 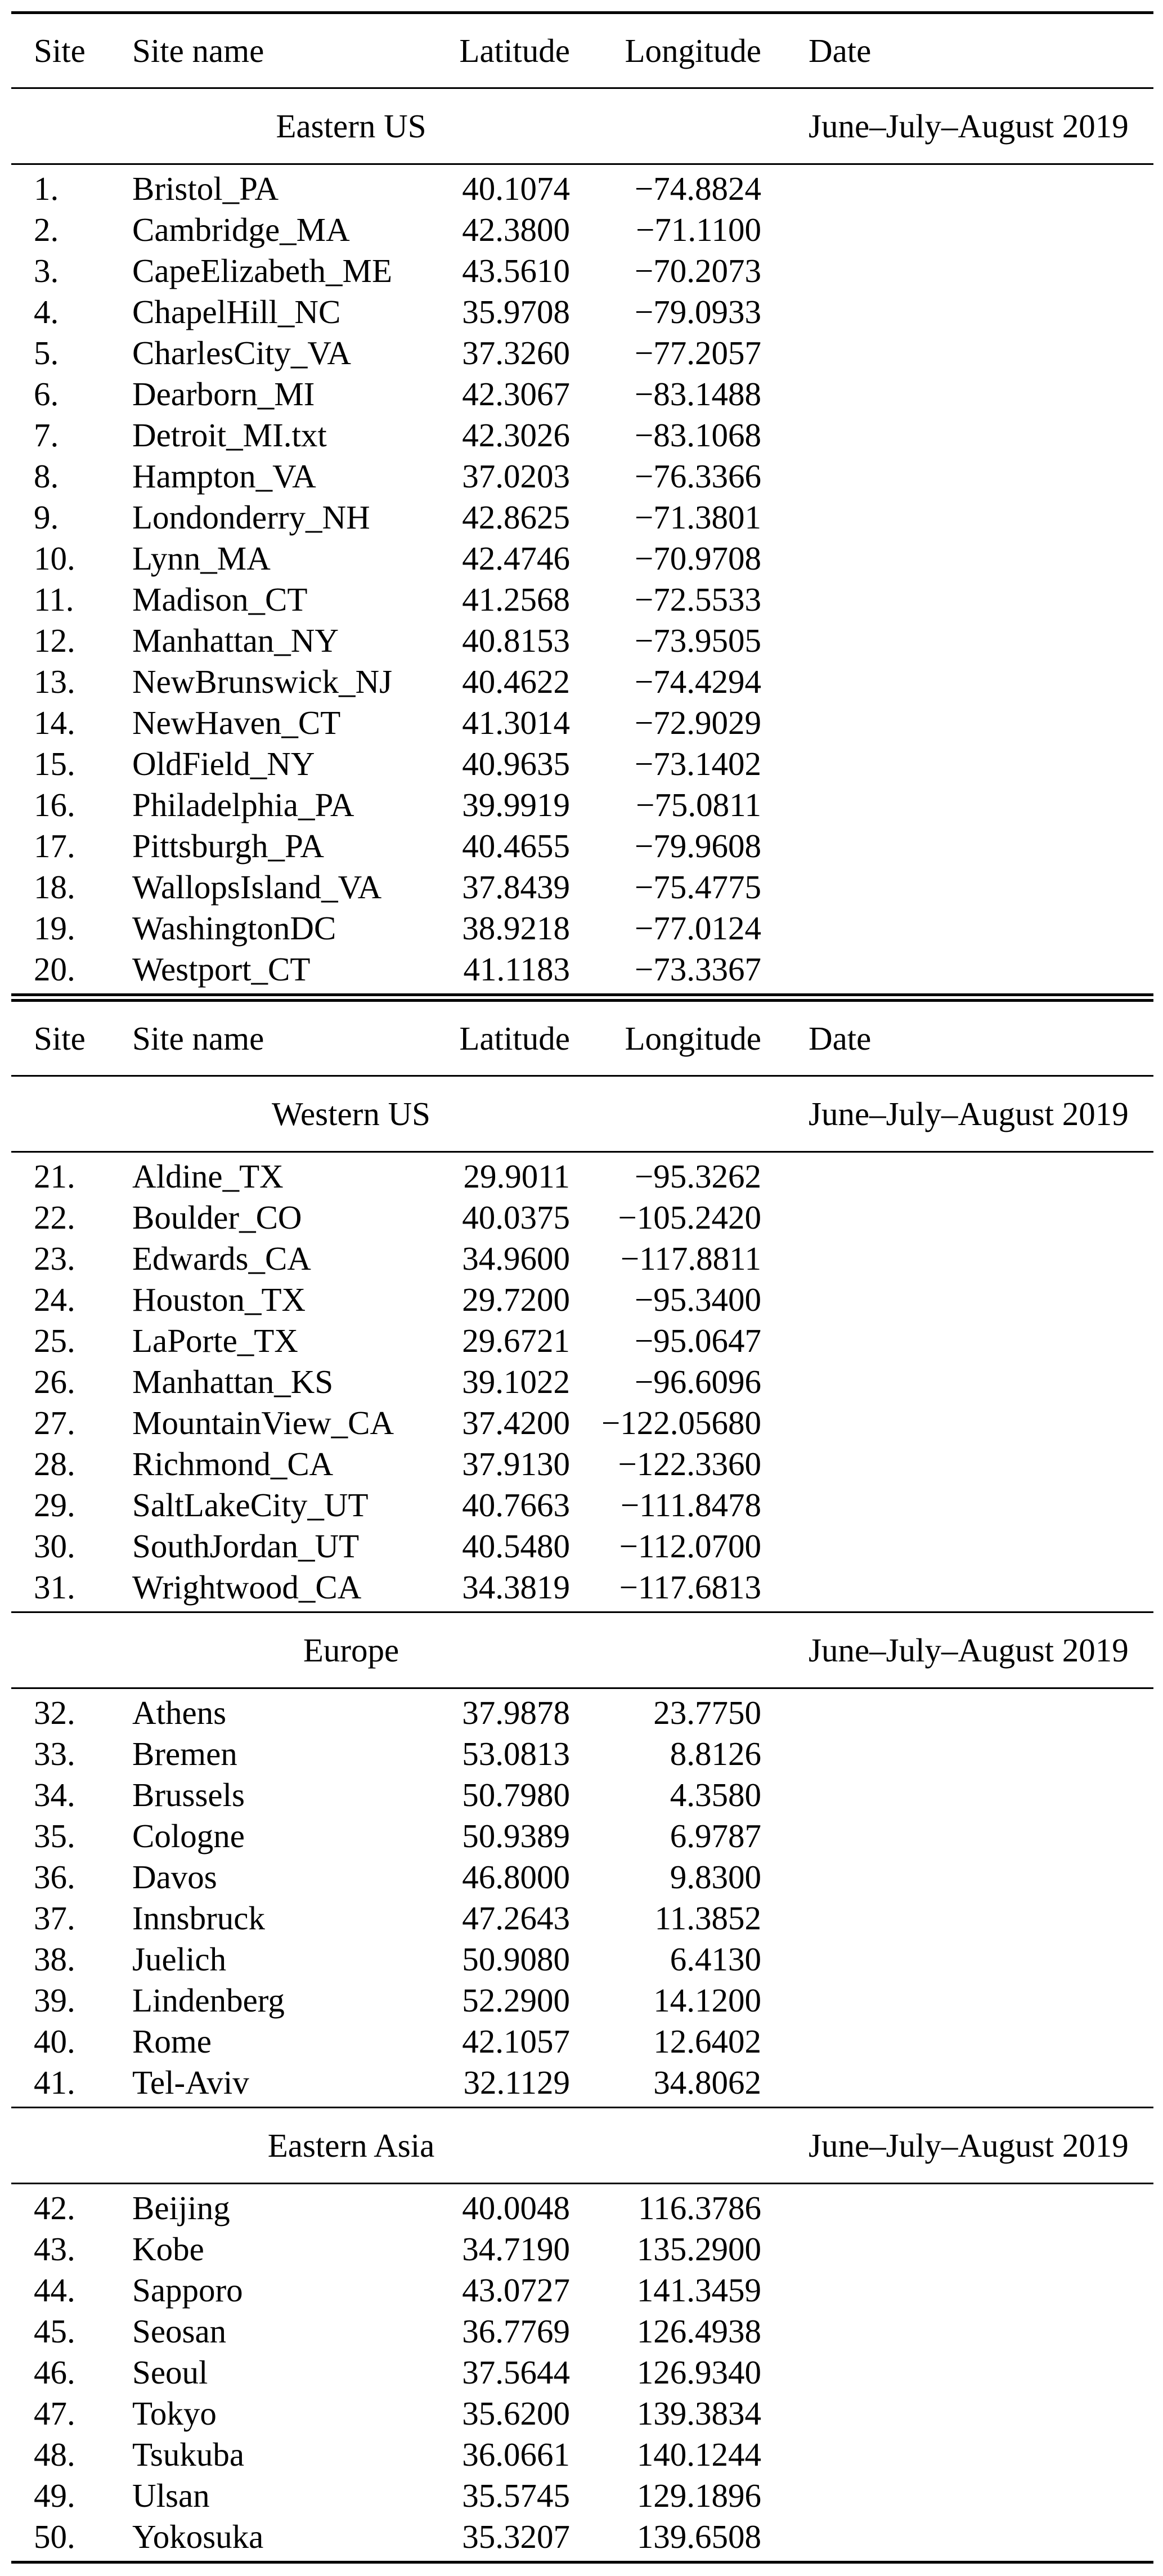 What do you see at coordinates (697, 558) in the screenshot?
I see `longitude-cell: −70.9708` at bounding box center [697, 558].